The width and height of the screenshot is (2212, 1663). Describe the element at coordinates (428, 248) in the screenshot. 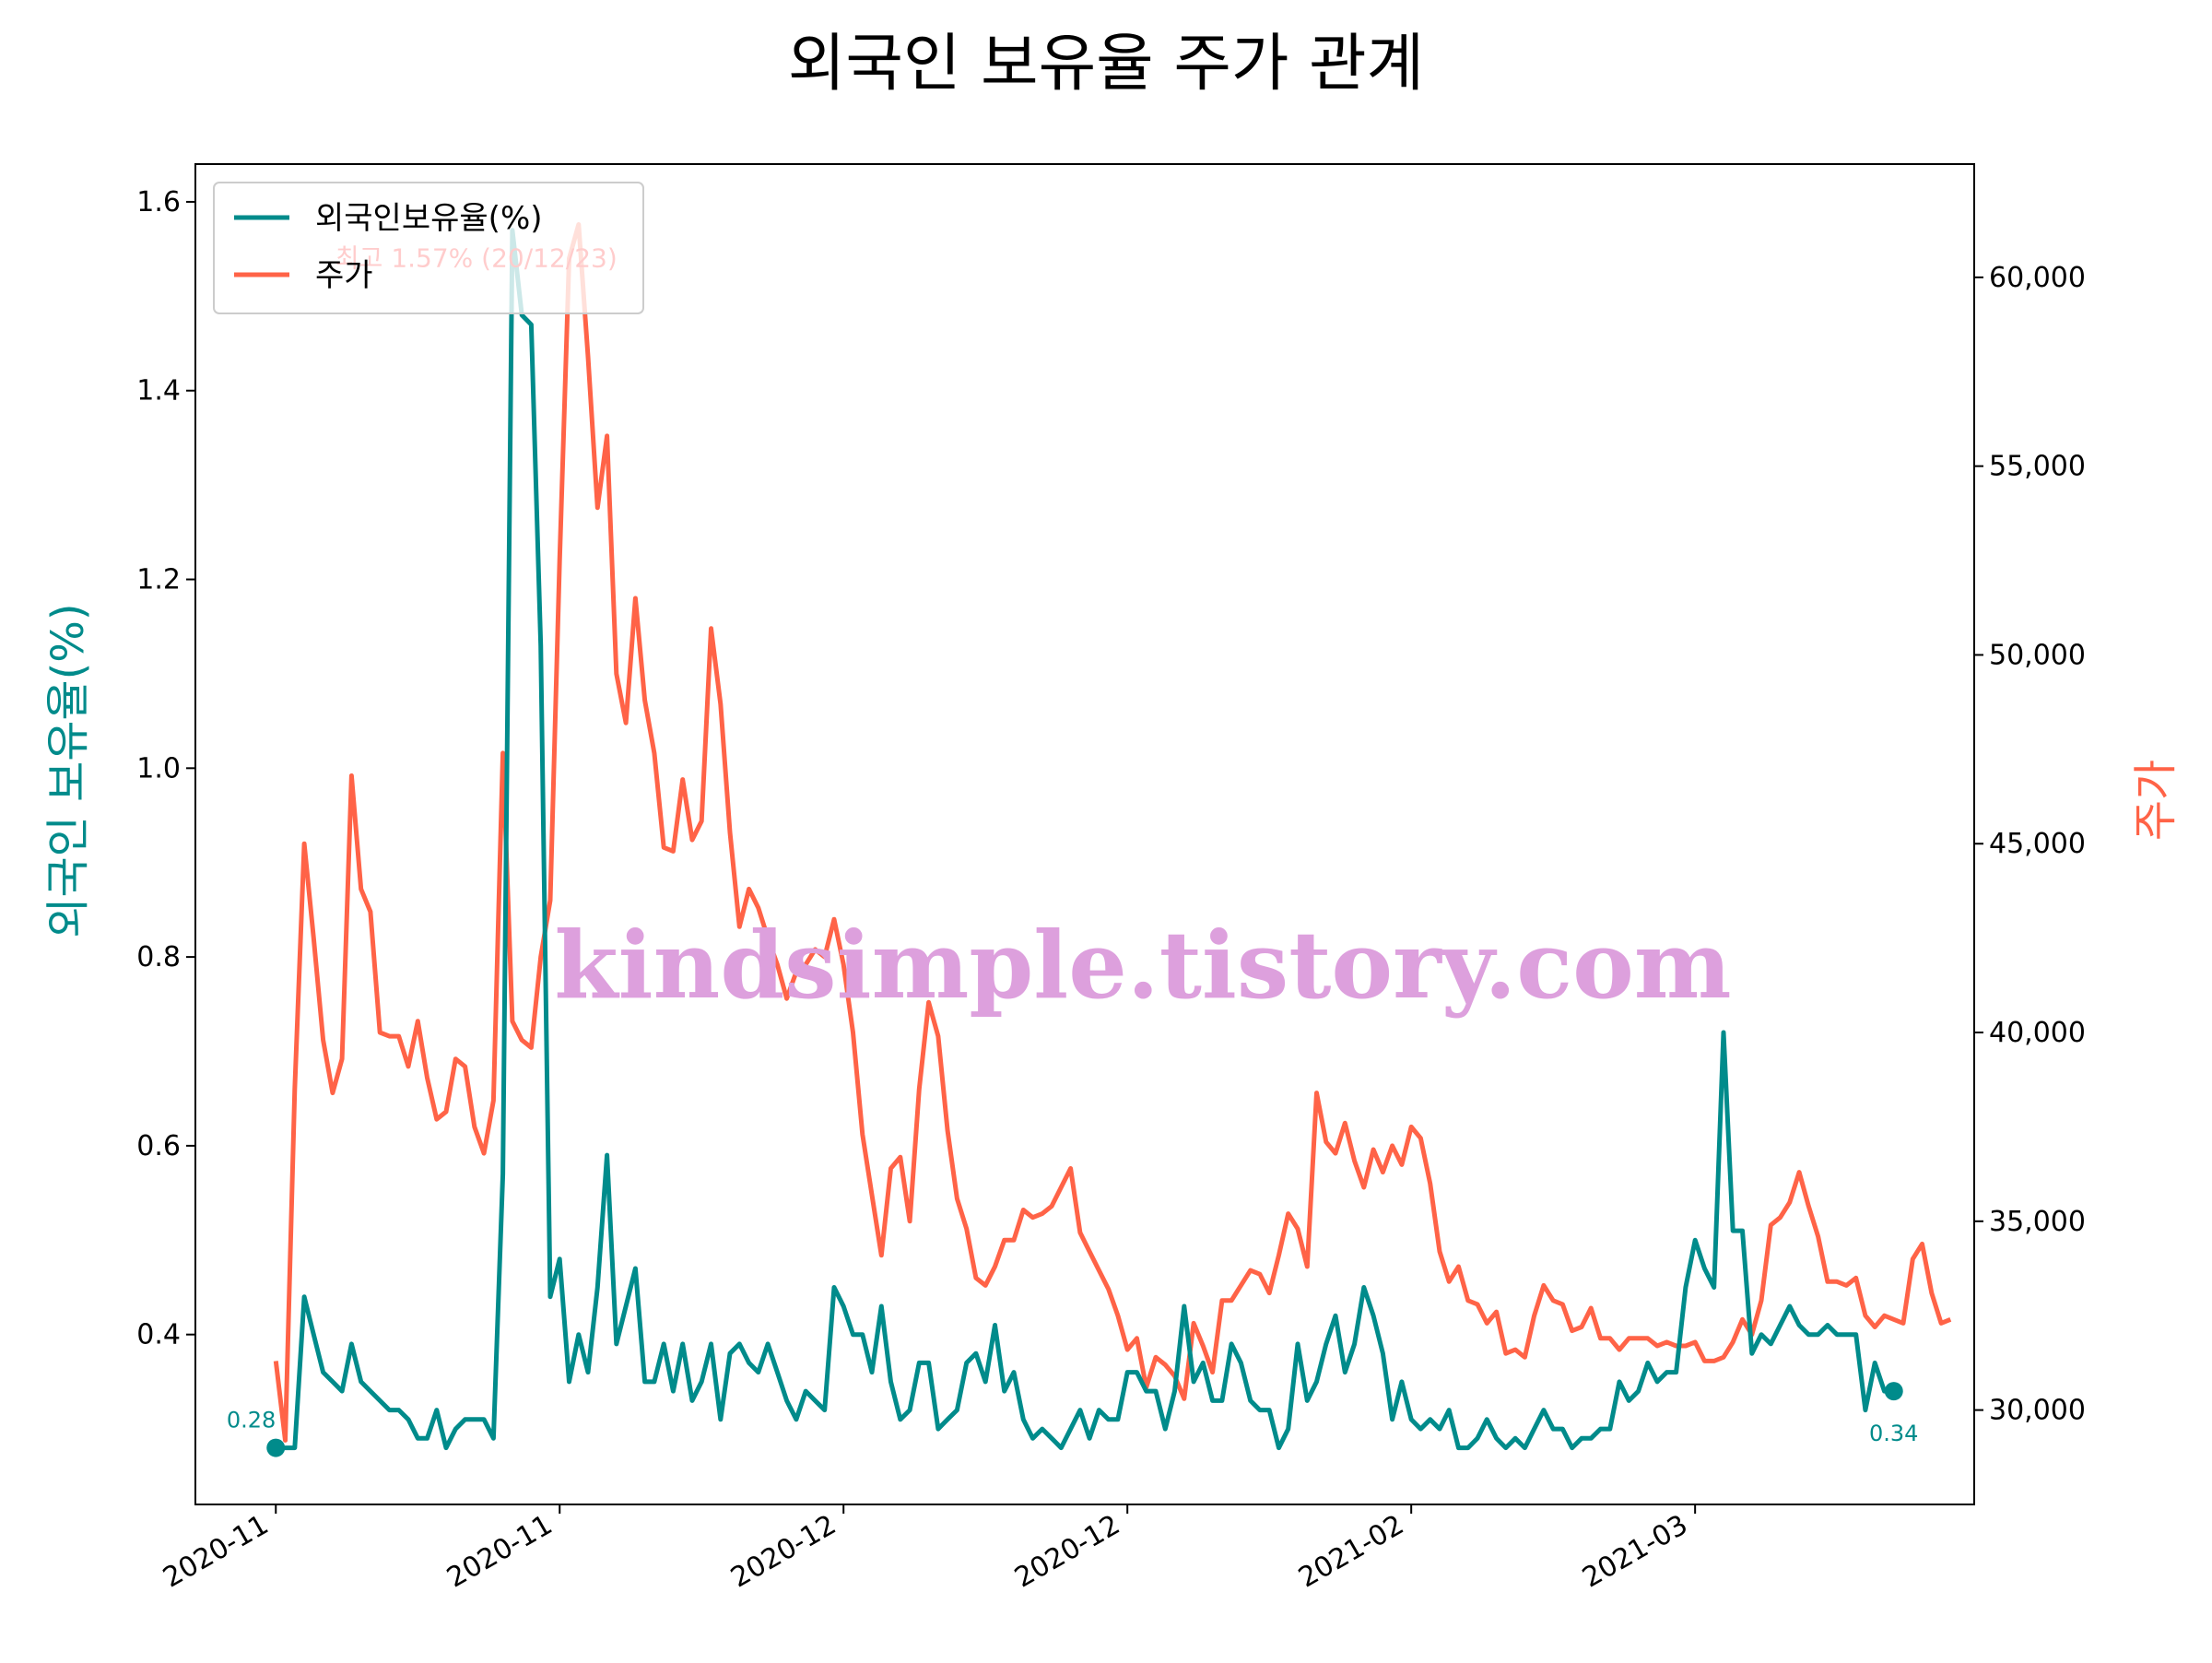

I see `legend-box` at that location.